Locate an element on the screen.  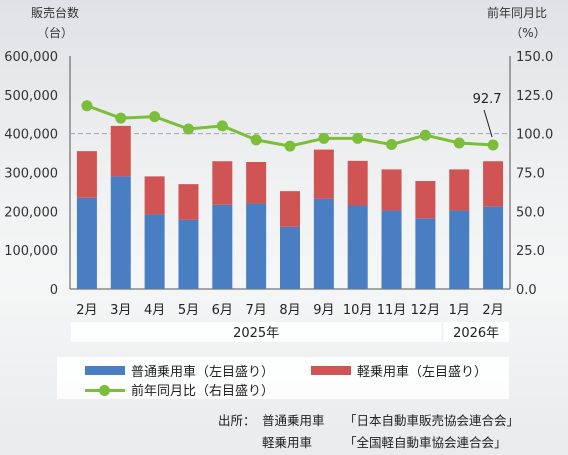
right-tick-label: 0.0 is located at coordinates (526, 290).